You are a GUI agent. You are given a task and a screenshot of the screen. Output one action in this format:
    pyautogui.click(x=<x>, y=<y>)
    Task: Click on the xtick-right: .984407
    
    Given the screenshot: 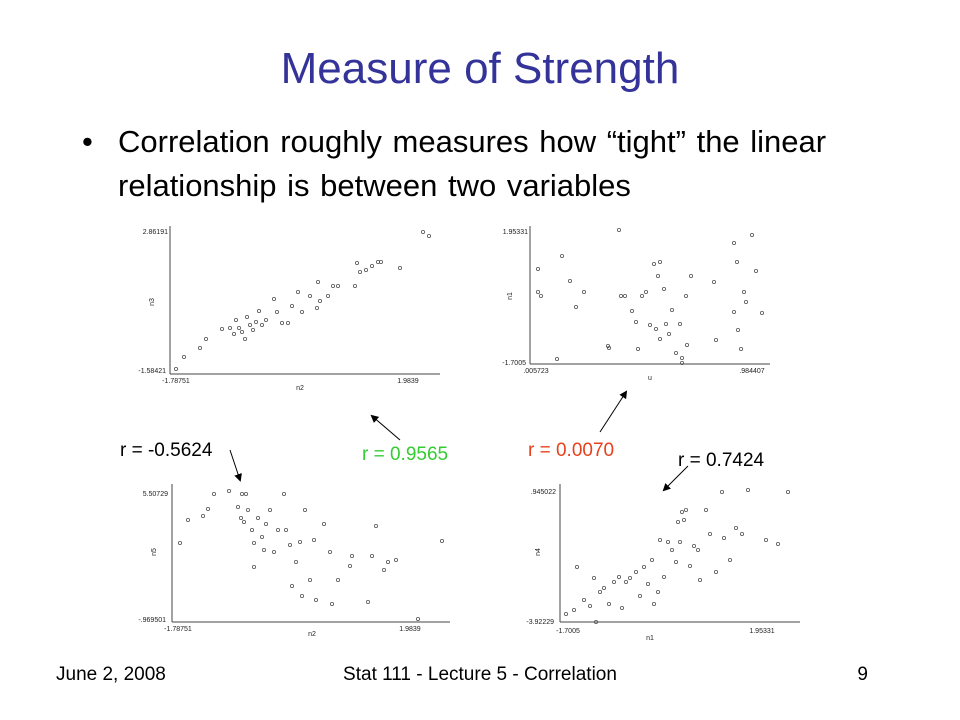 What is the action you would take?
    pyautogui.click(x=751, y=371)
    